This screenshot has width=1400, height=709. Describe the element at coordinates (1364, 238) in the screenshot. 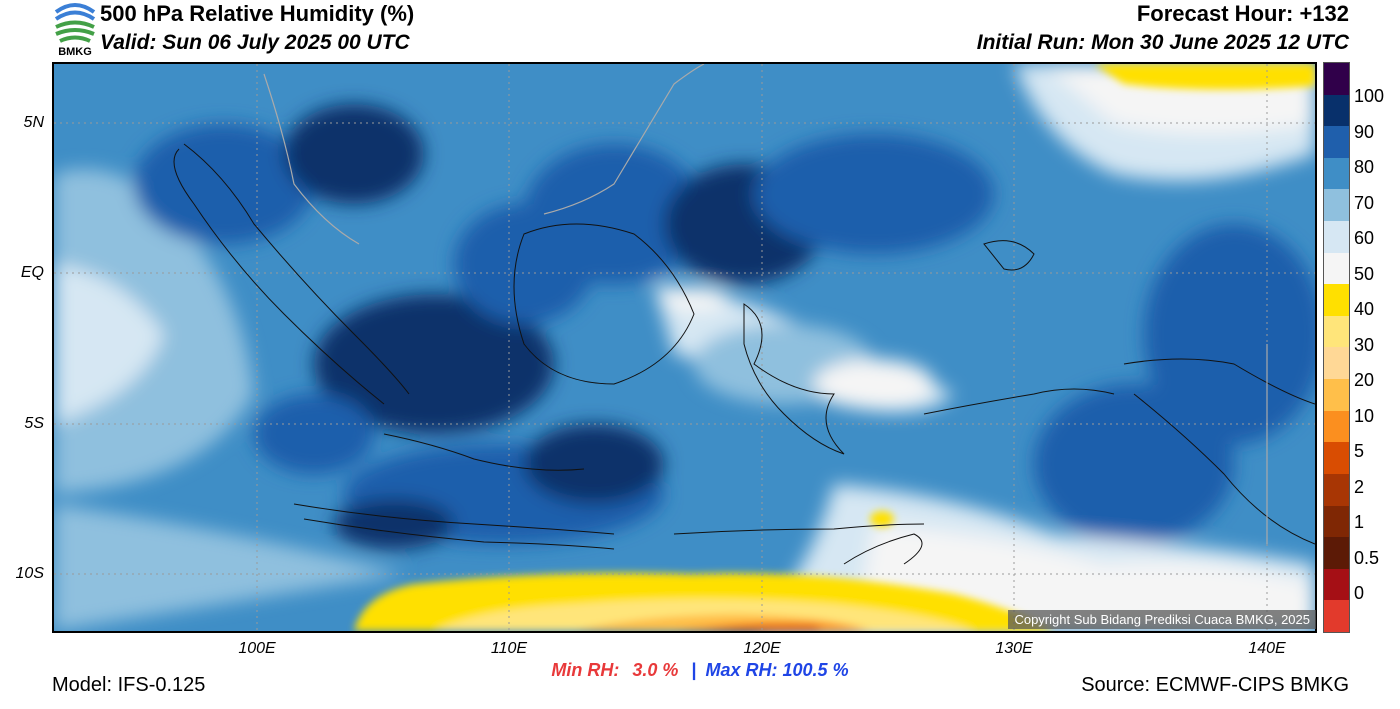

I see `colorbar-label: 60` at that location.